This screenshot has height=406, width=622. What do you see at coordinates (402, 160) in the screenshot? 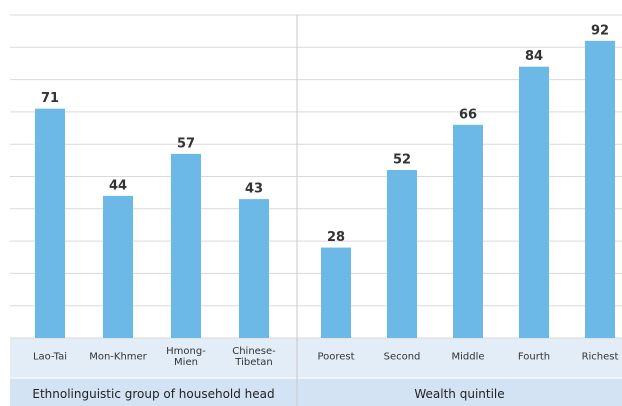
I see `value-label: 52` at bounding box center [402, 160].